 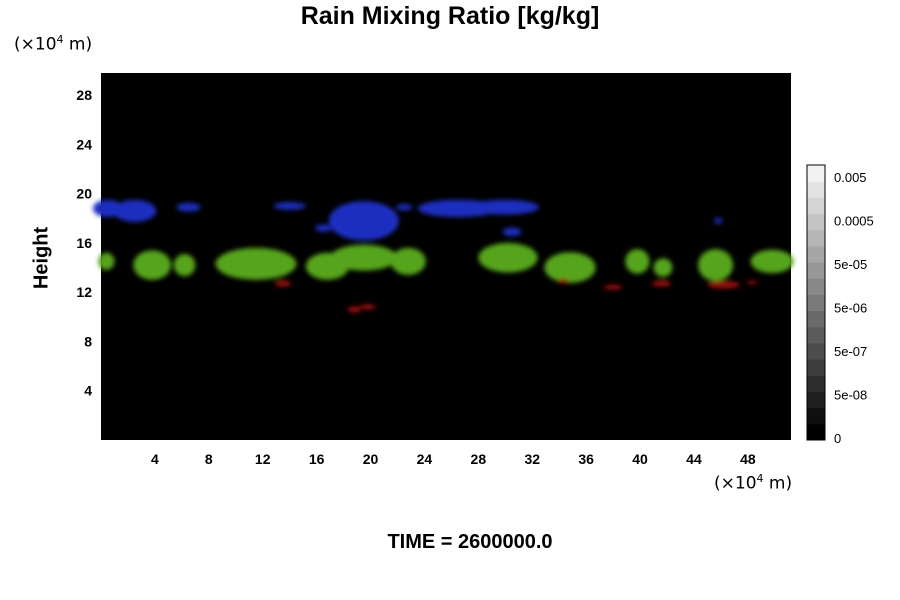 I want to click on time-label: TIME = 2600000.0, so click(x=470, y=542).